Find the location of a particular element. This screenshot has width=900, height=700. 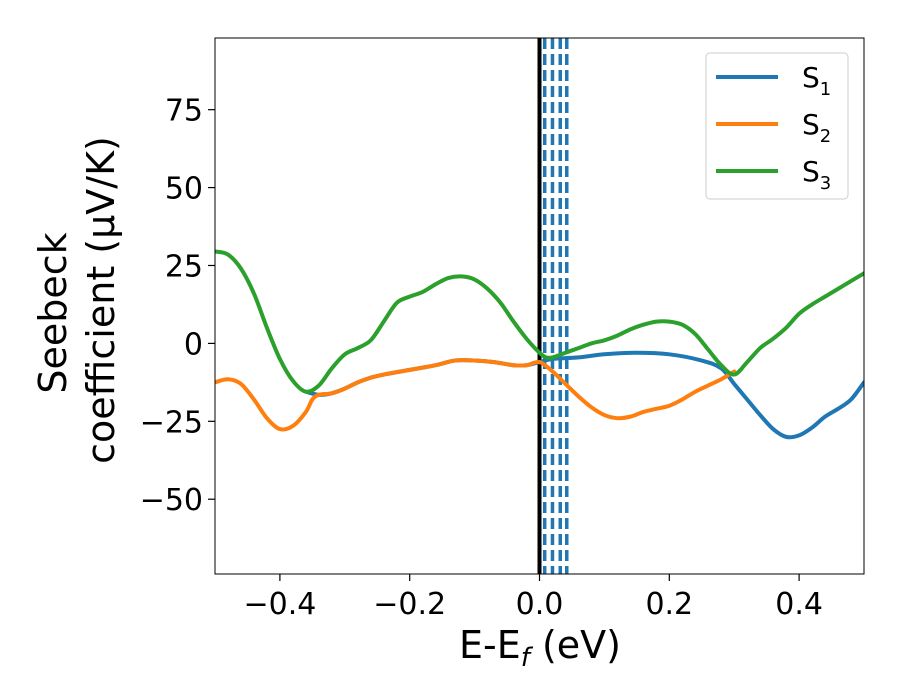

x-tick-label: −0.2 is located at coordinates (409, 604).